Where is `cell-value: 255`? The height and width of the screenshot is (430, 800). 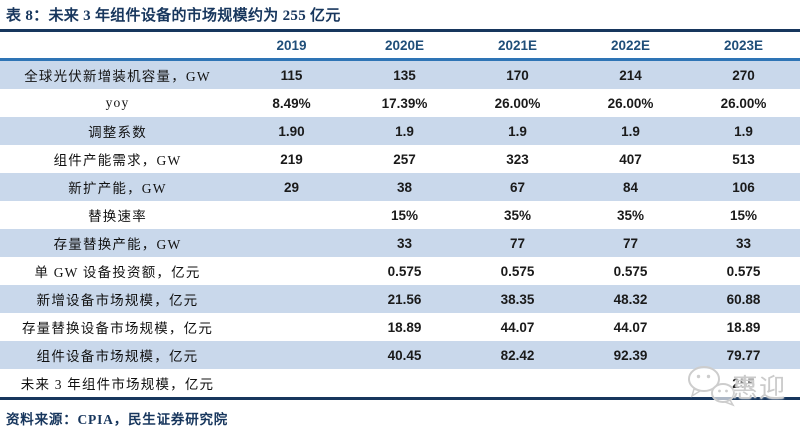 cell-value: 255 is located at coordinates (743, 383).